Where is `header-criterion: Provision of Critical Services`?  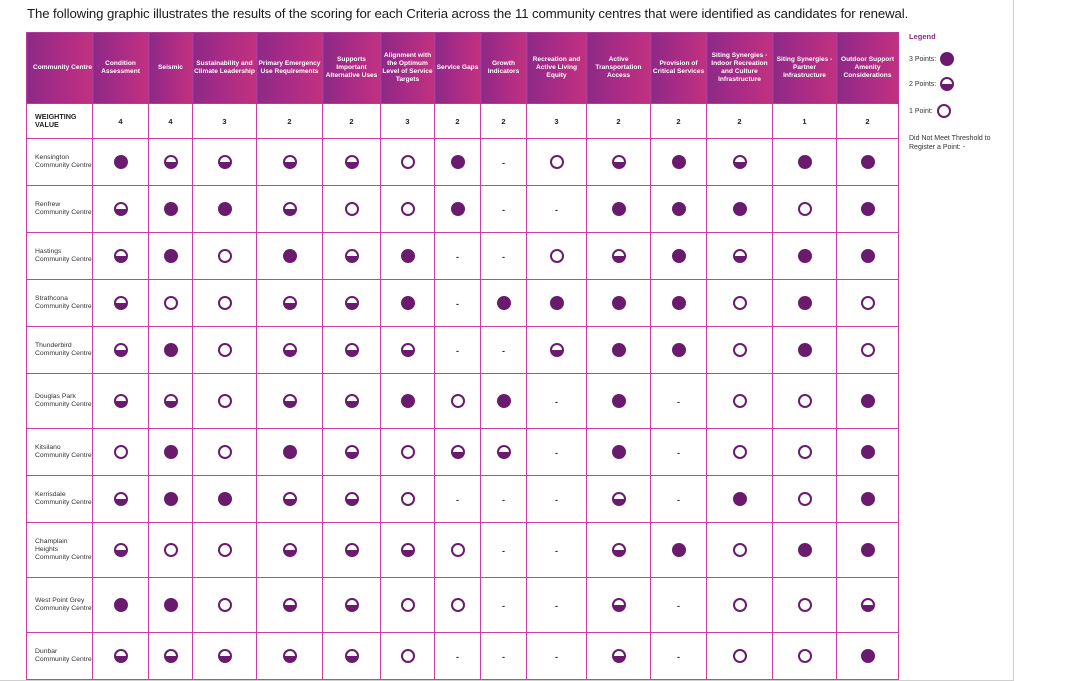
header-criterion: Provision of Critical Services is located at coordinates (678, 68).